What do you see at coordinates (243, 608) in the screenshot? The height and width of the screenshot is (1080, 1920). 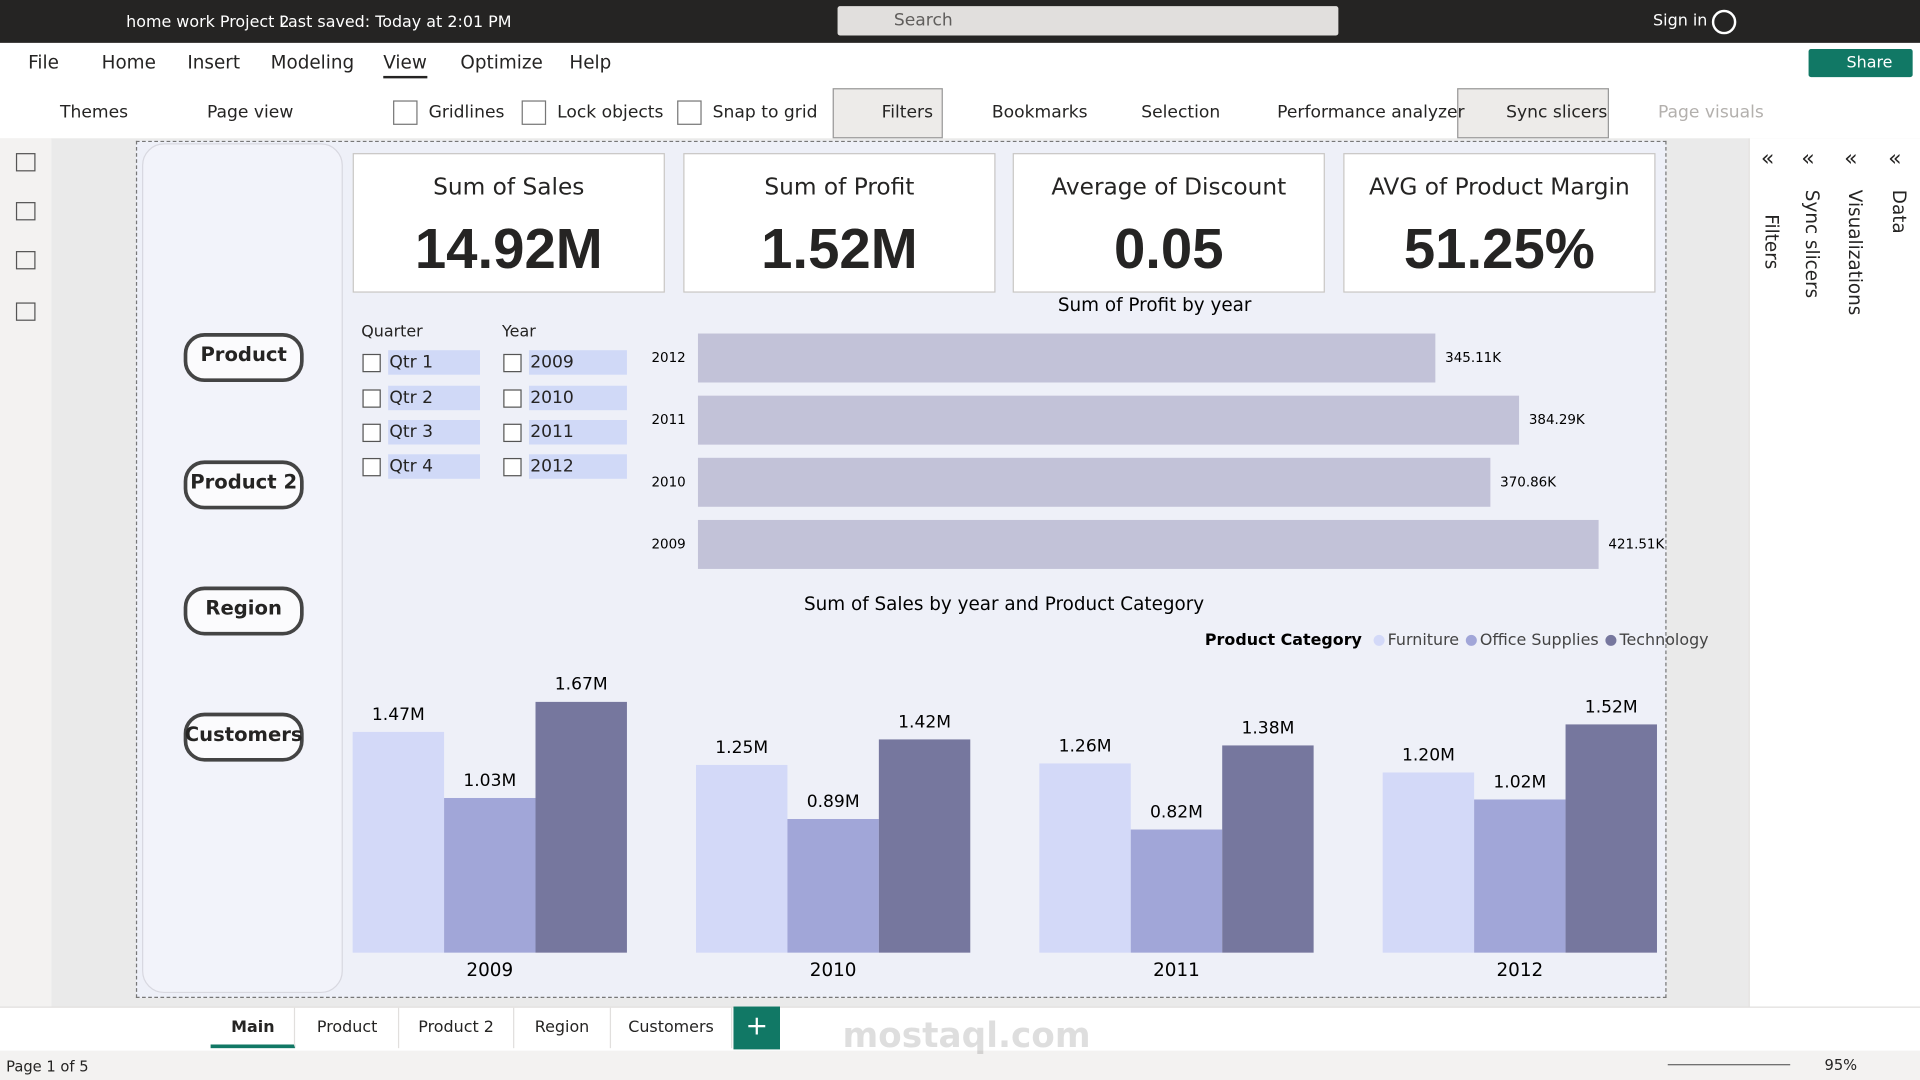 I see `nav-button-label: Region` at bounding box center [243, 608].